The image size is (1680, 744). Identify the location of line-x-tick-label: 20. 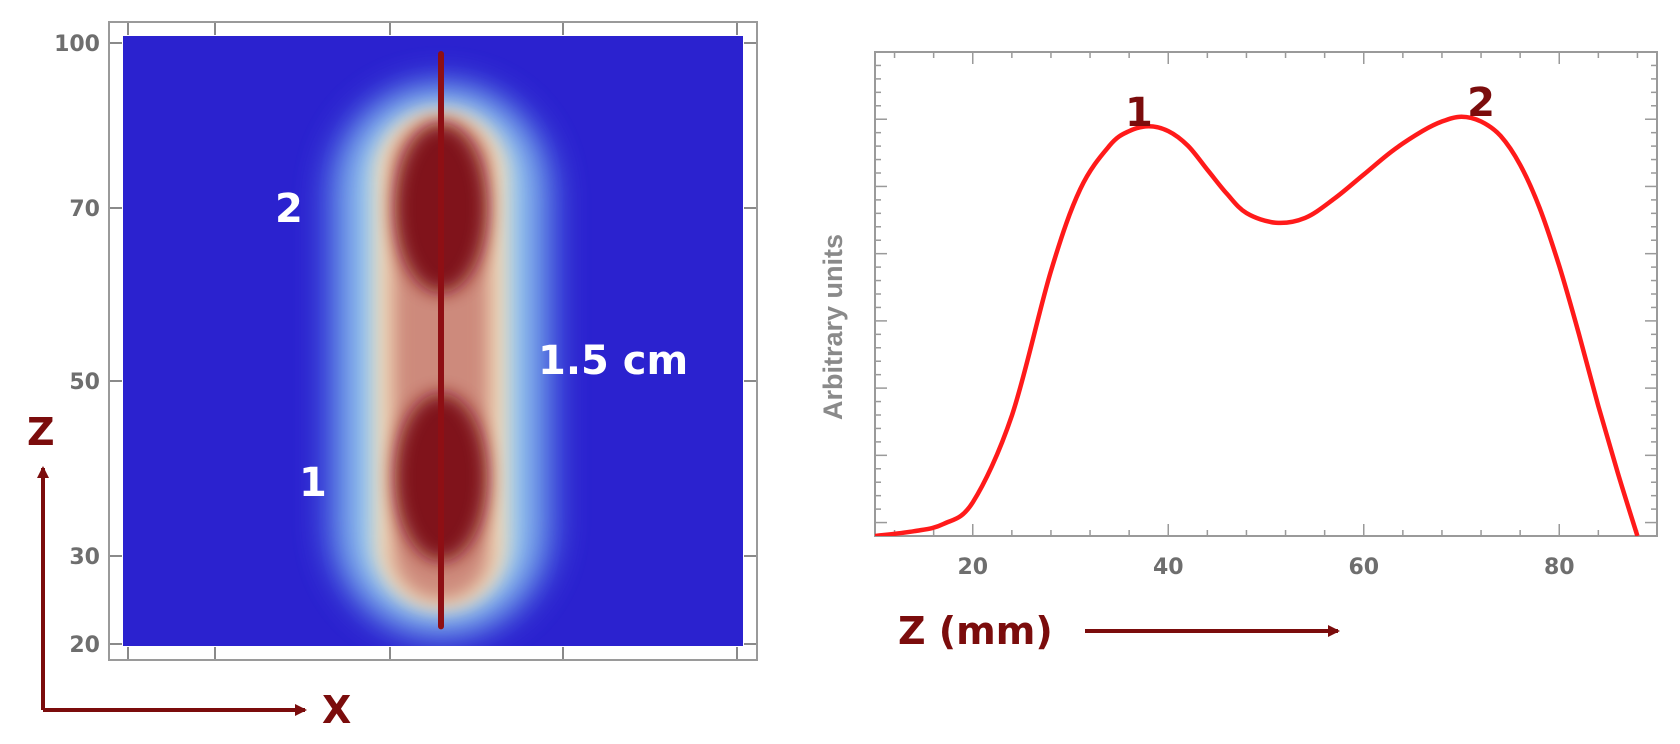
(972, 567).